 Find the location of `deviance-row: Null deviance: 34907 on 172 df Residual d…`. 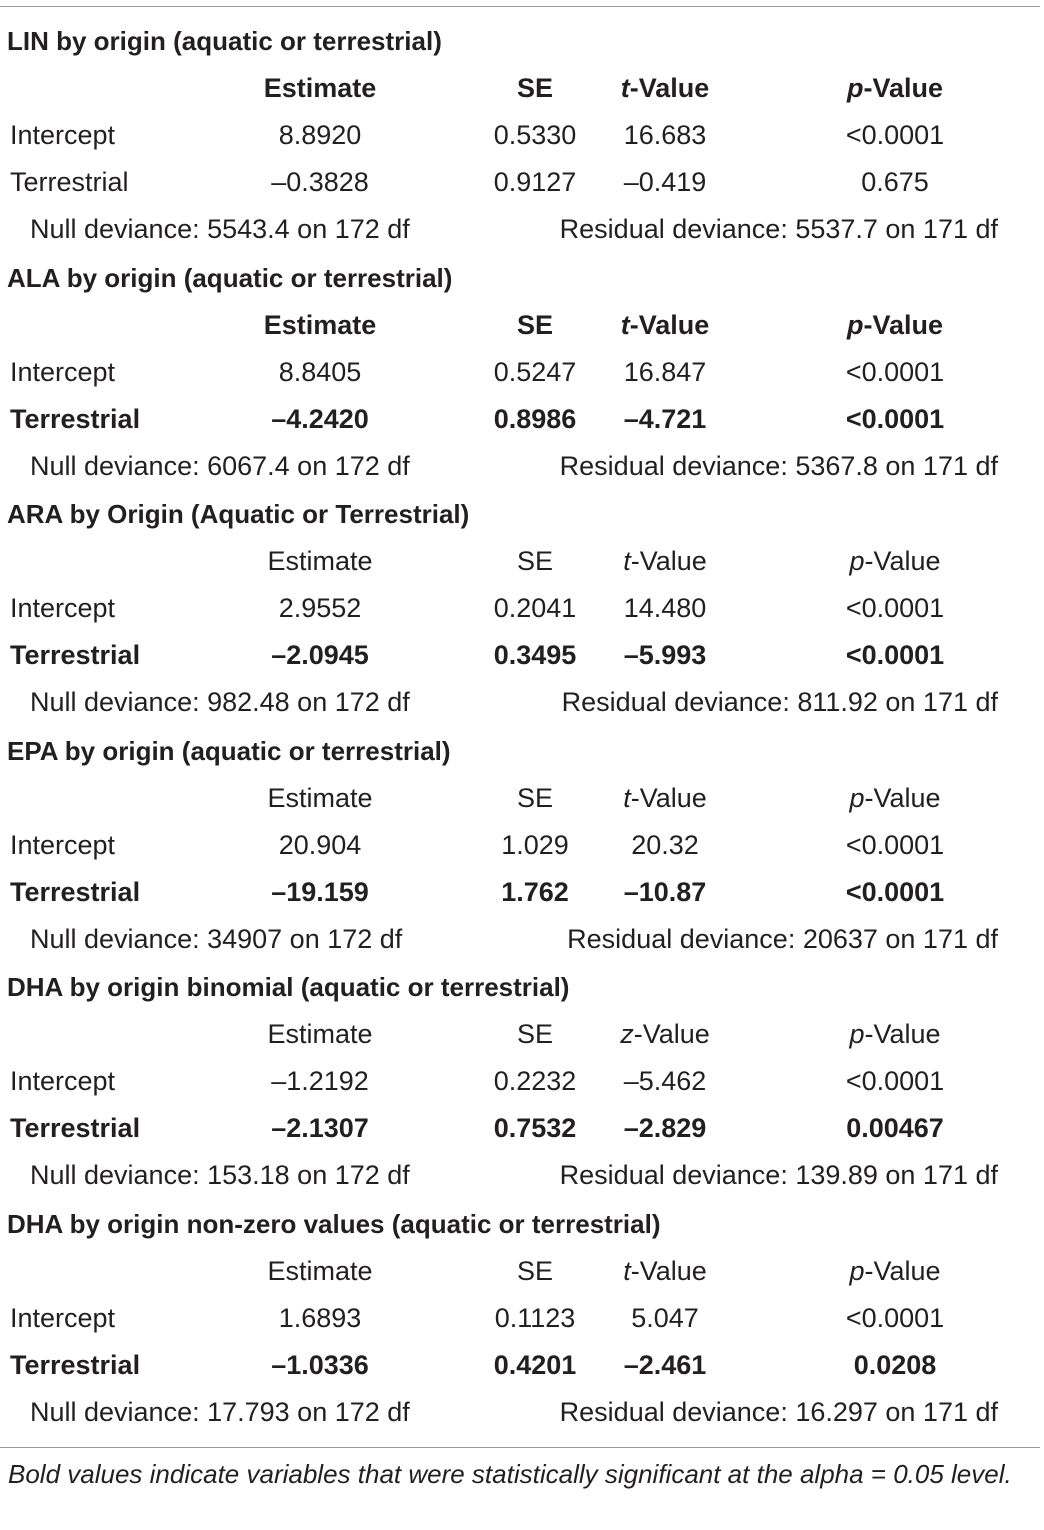

deviance-row: Null deviance: 34907 on 172 df Residual d… is located at coordinates (522, 939).